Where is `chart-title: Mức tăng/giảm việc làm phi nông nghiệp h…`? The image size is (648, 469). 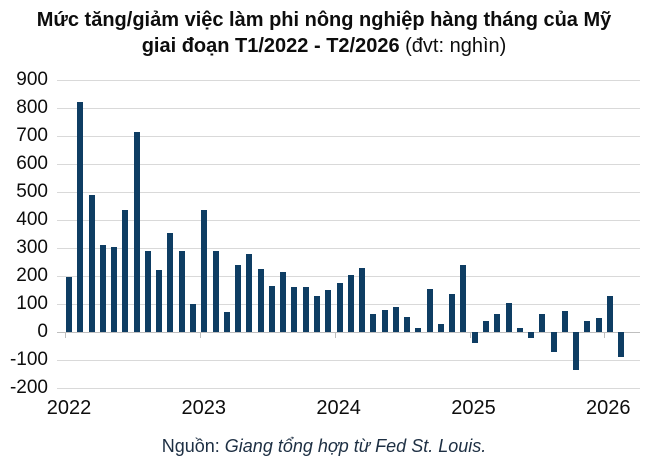
chart-title: Mức tăng/giảm việc làm phi nông nghiệp h… is located at coordinates (324, 33).